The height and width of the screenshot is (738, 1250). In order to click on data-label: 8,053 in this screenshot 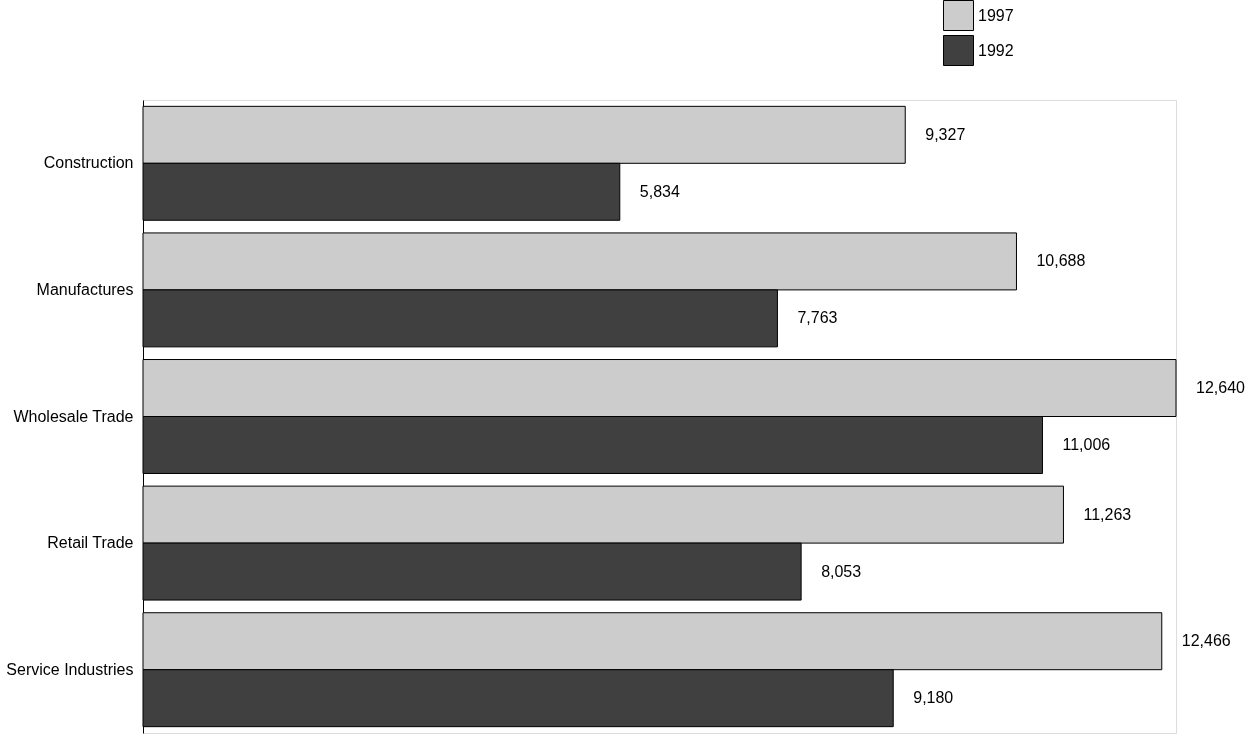, I will do `click(841, 571)`.